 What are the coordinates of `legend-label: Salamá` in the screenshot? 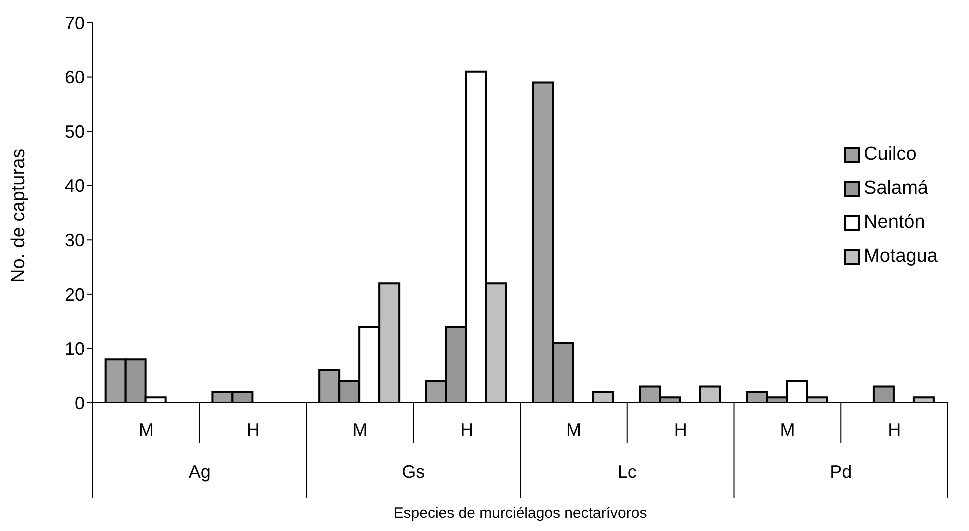 It's located at (896, 189).